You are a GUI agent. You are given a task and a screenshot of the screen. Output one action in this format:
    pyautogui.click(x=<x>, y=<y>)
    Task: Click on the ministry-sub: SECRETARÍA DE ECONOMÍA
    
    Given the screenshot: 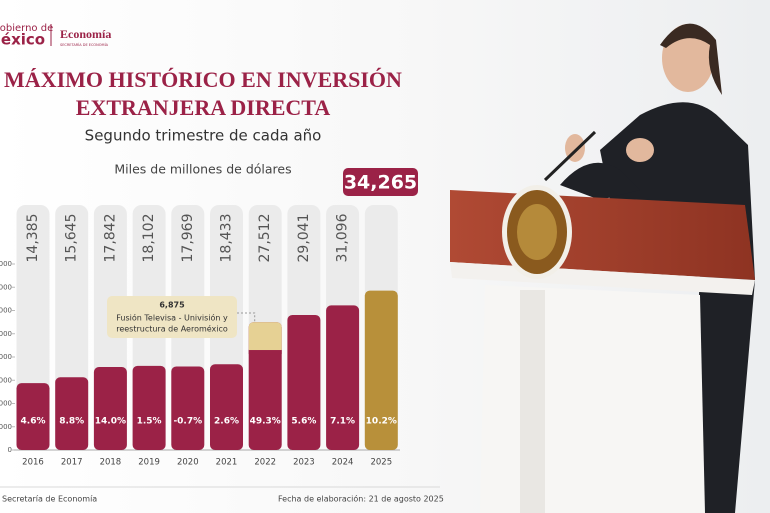 What is the action you would take?
    pyautogui.click(x=84, y=44)
    